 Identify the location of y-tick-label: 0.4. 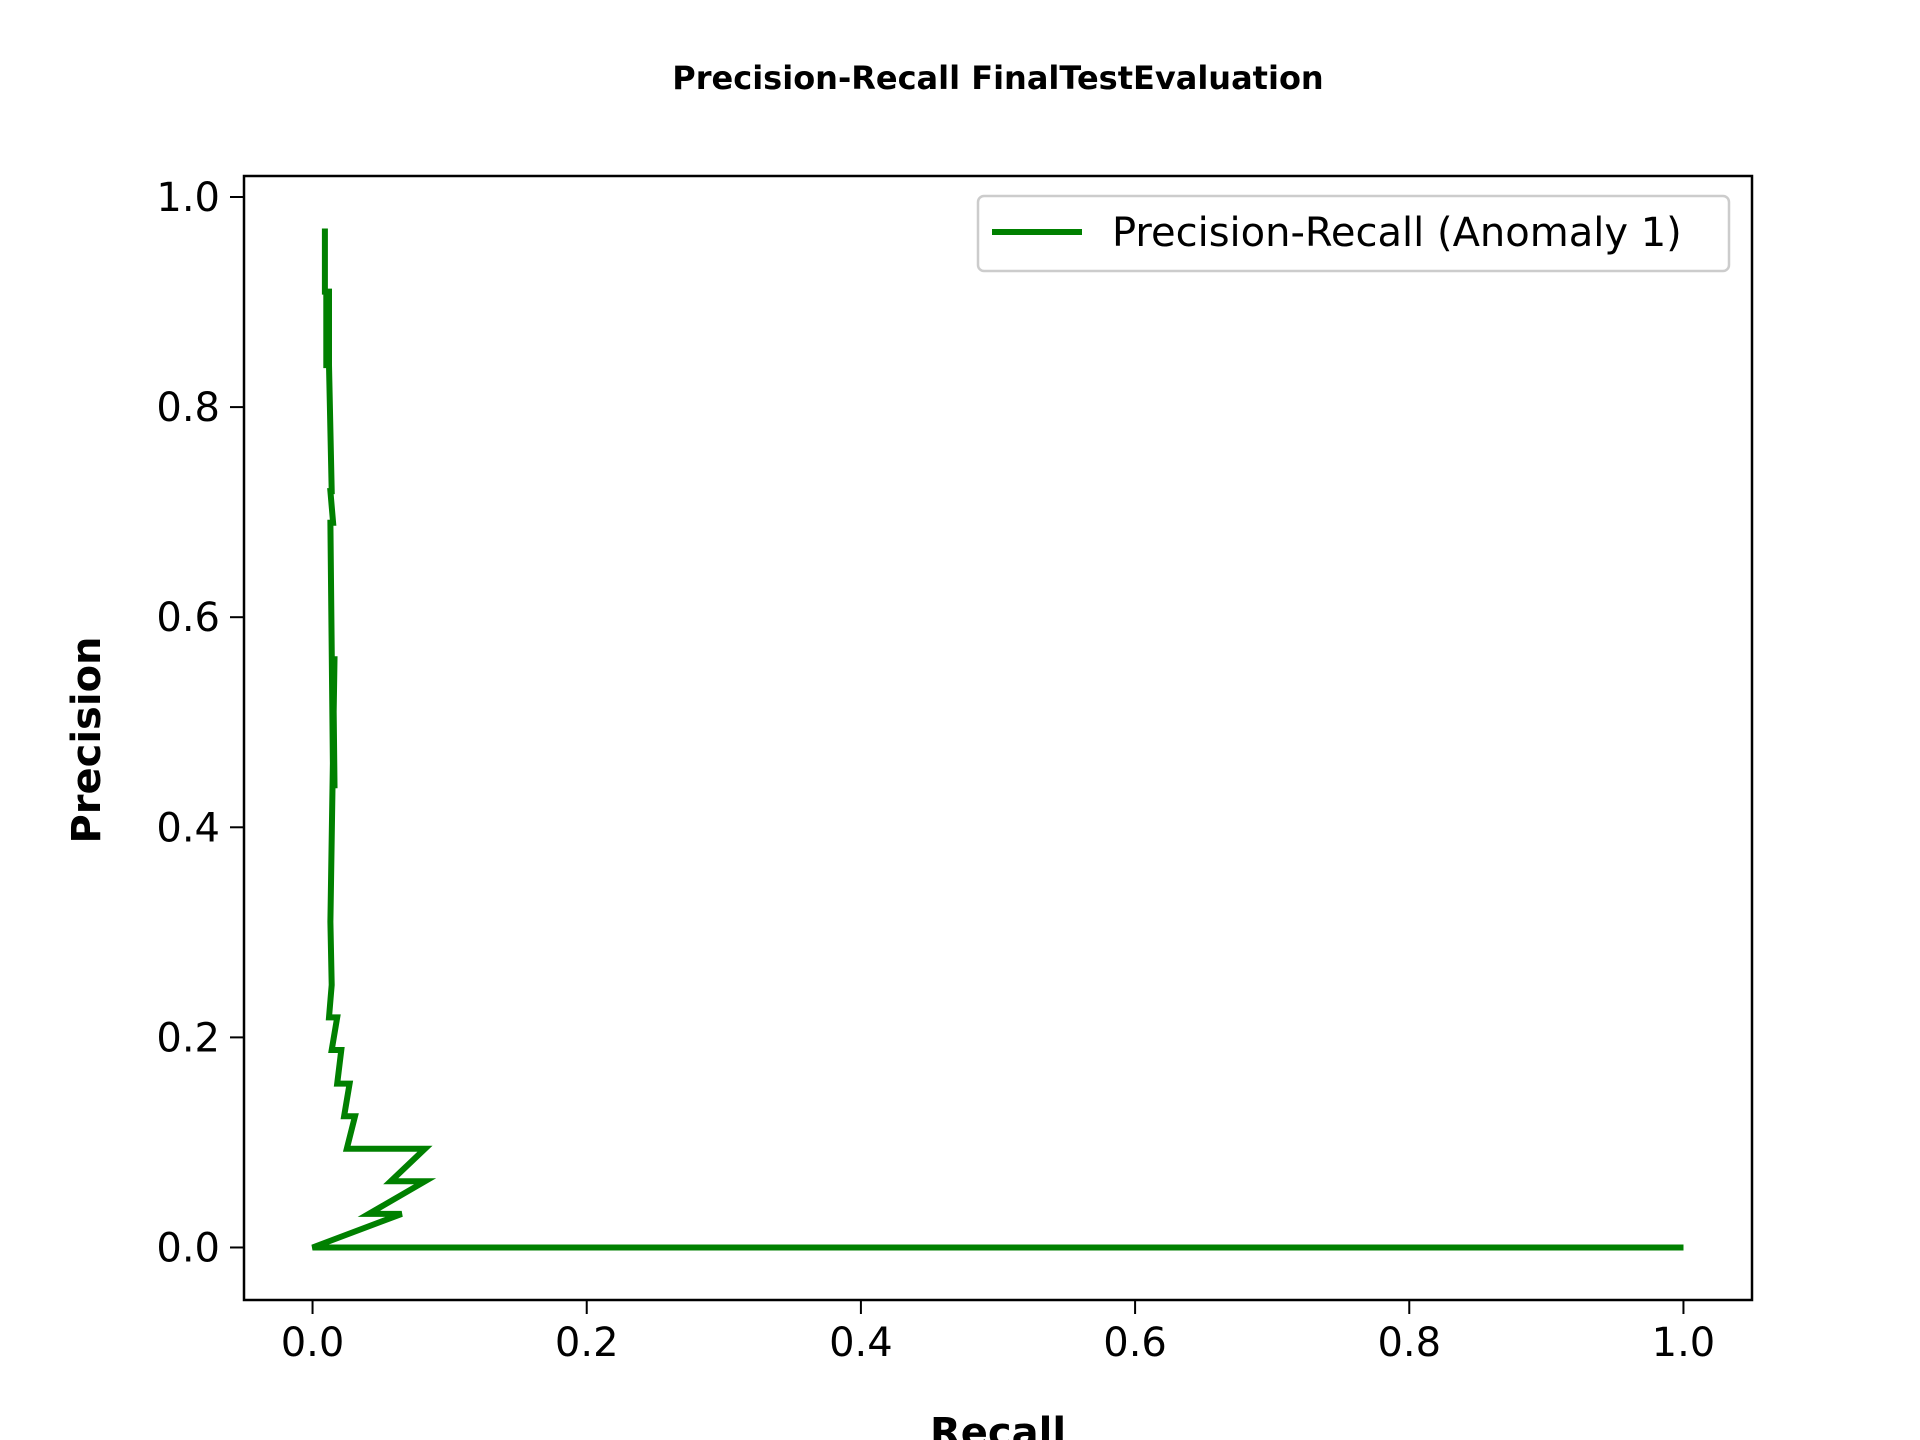
(188, 828).